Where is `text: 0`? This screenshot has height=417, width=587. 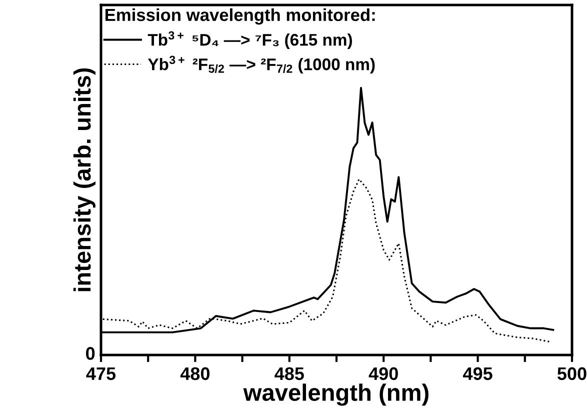 text: 0 is located at coordinates (90, 353).